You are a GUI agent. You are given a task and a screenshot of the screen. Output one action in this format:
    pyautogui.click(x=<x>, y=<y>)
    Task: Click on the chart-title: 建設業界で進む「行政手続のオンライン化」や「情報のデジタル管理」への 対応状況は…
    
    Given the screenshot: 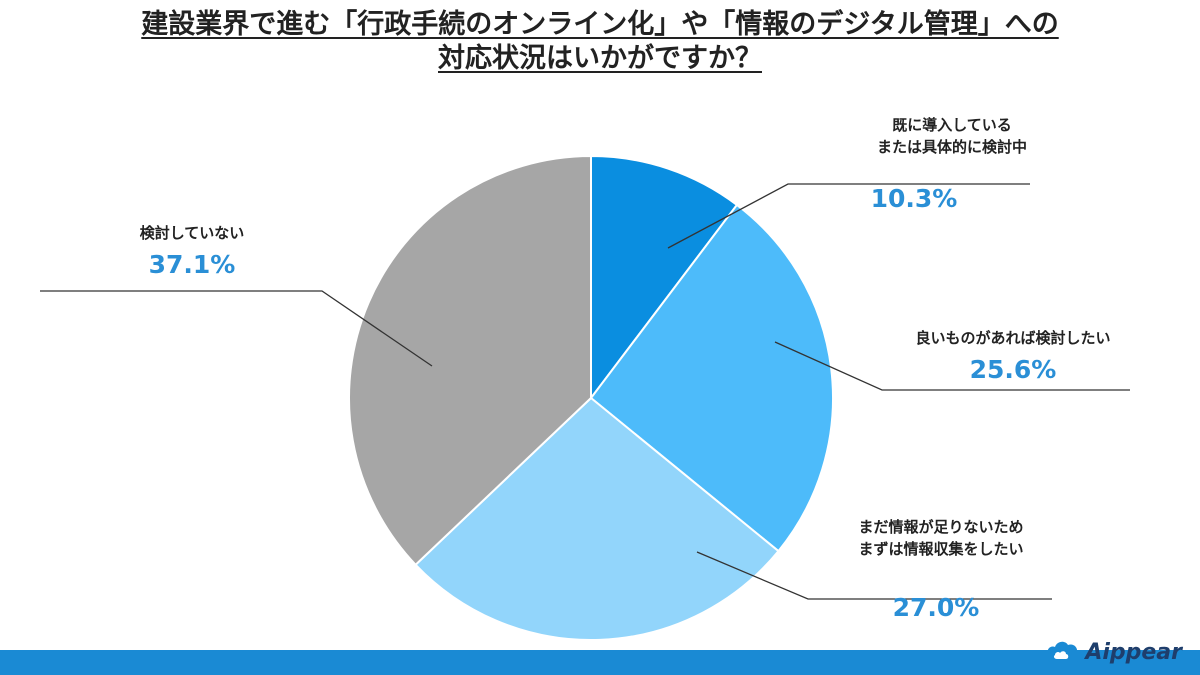 What is the action you would take?
    pyautogui.click(x=600, y=42)
    